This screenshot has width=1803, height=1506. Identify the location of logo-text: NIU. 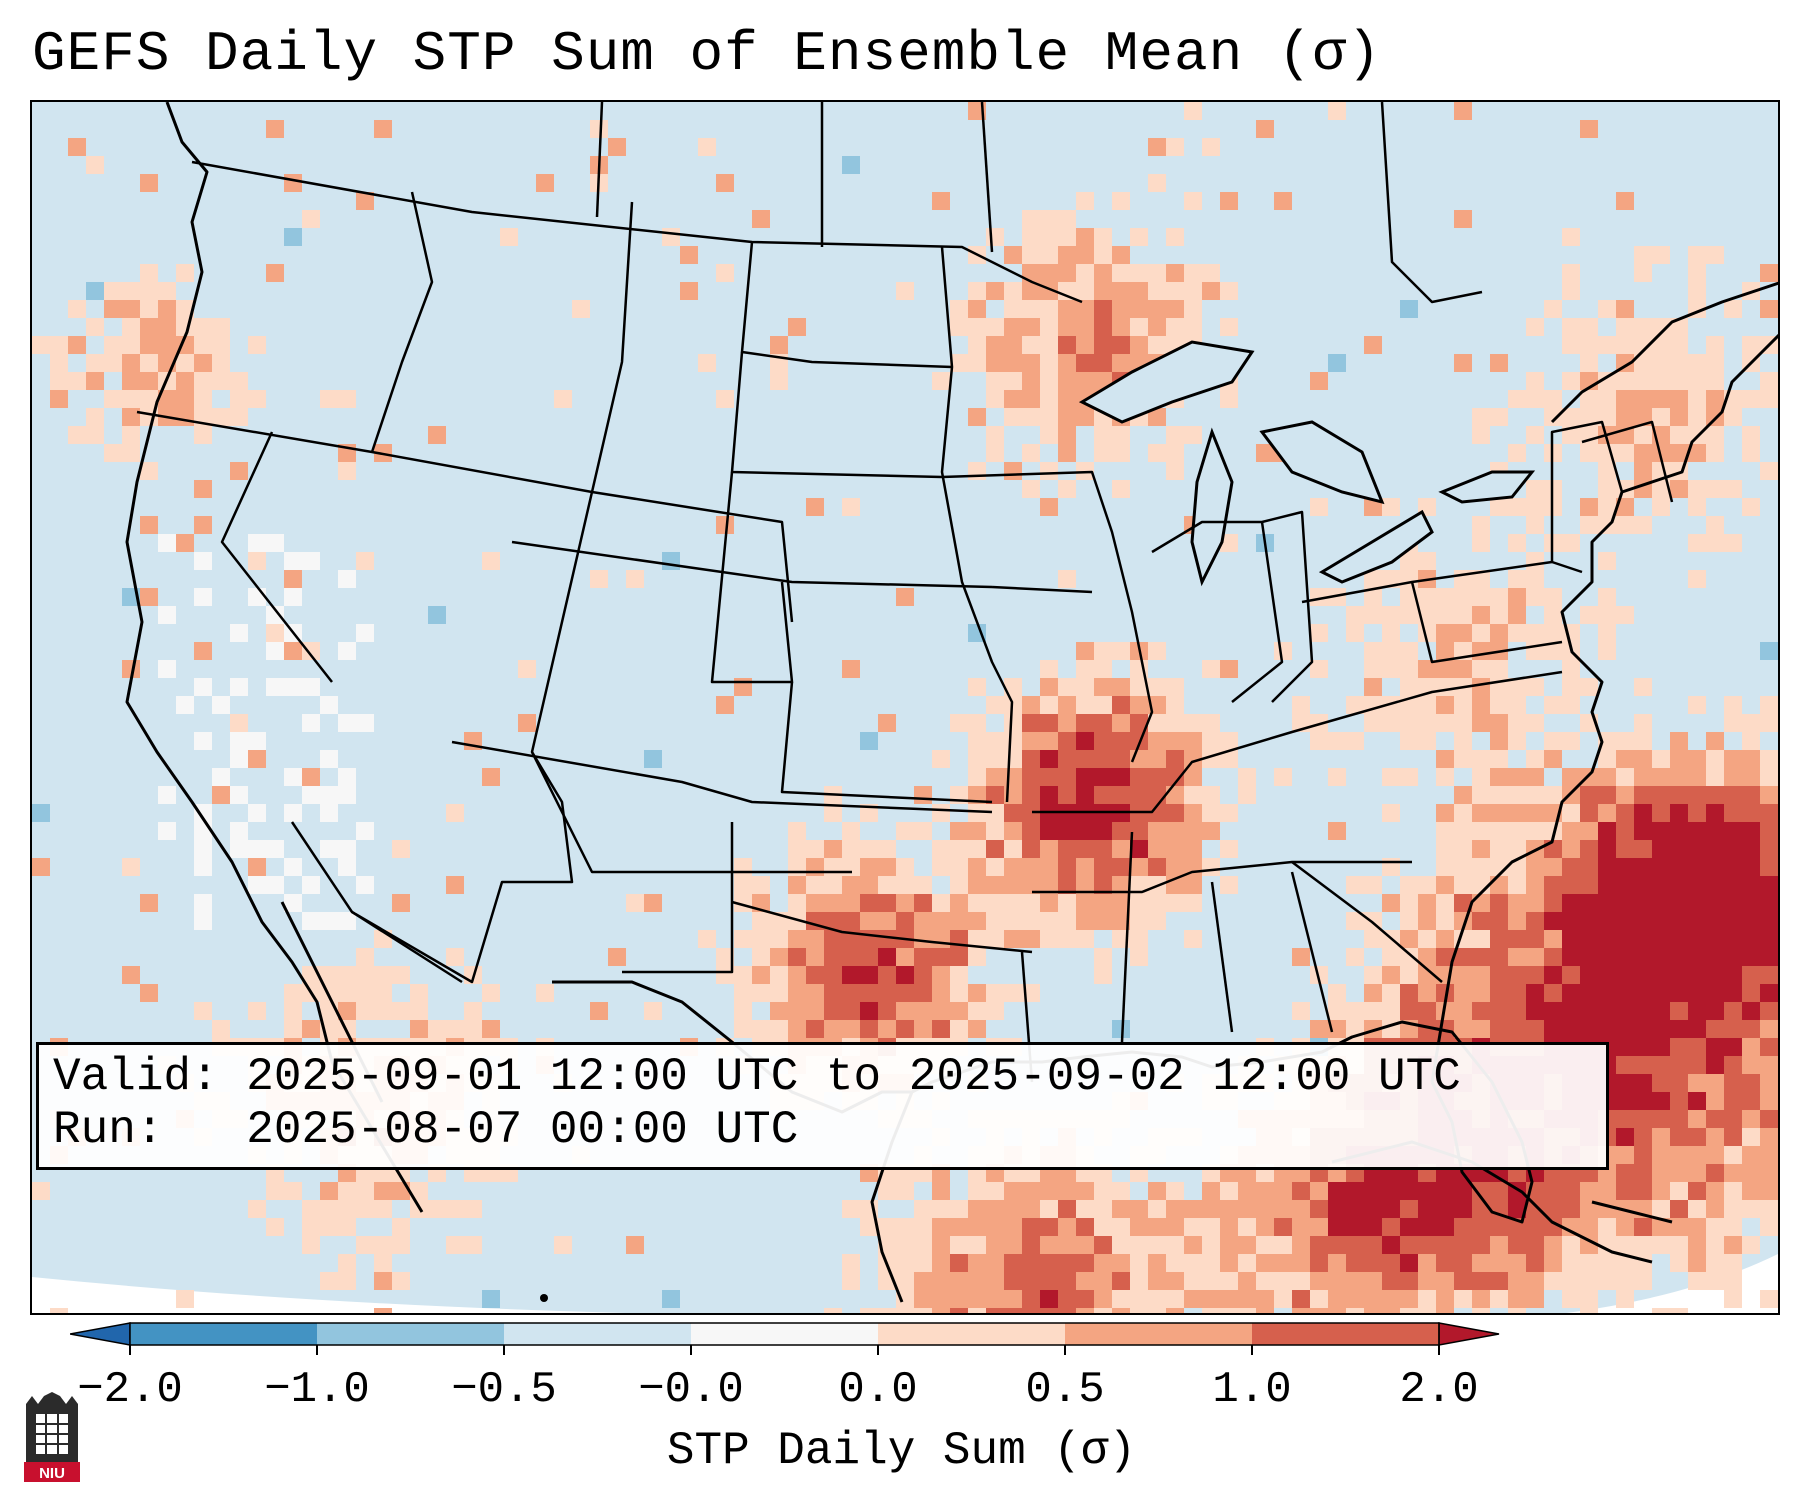
(52, 1473).